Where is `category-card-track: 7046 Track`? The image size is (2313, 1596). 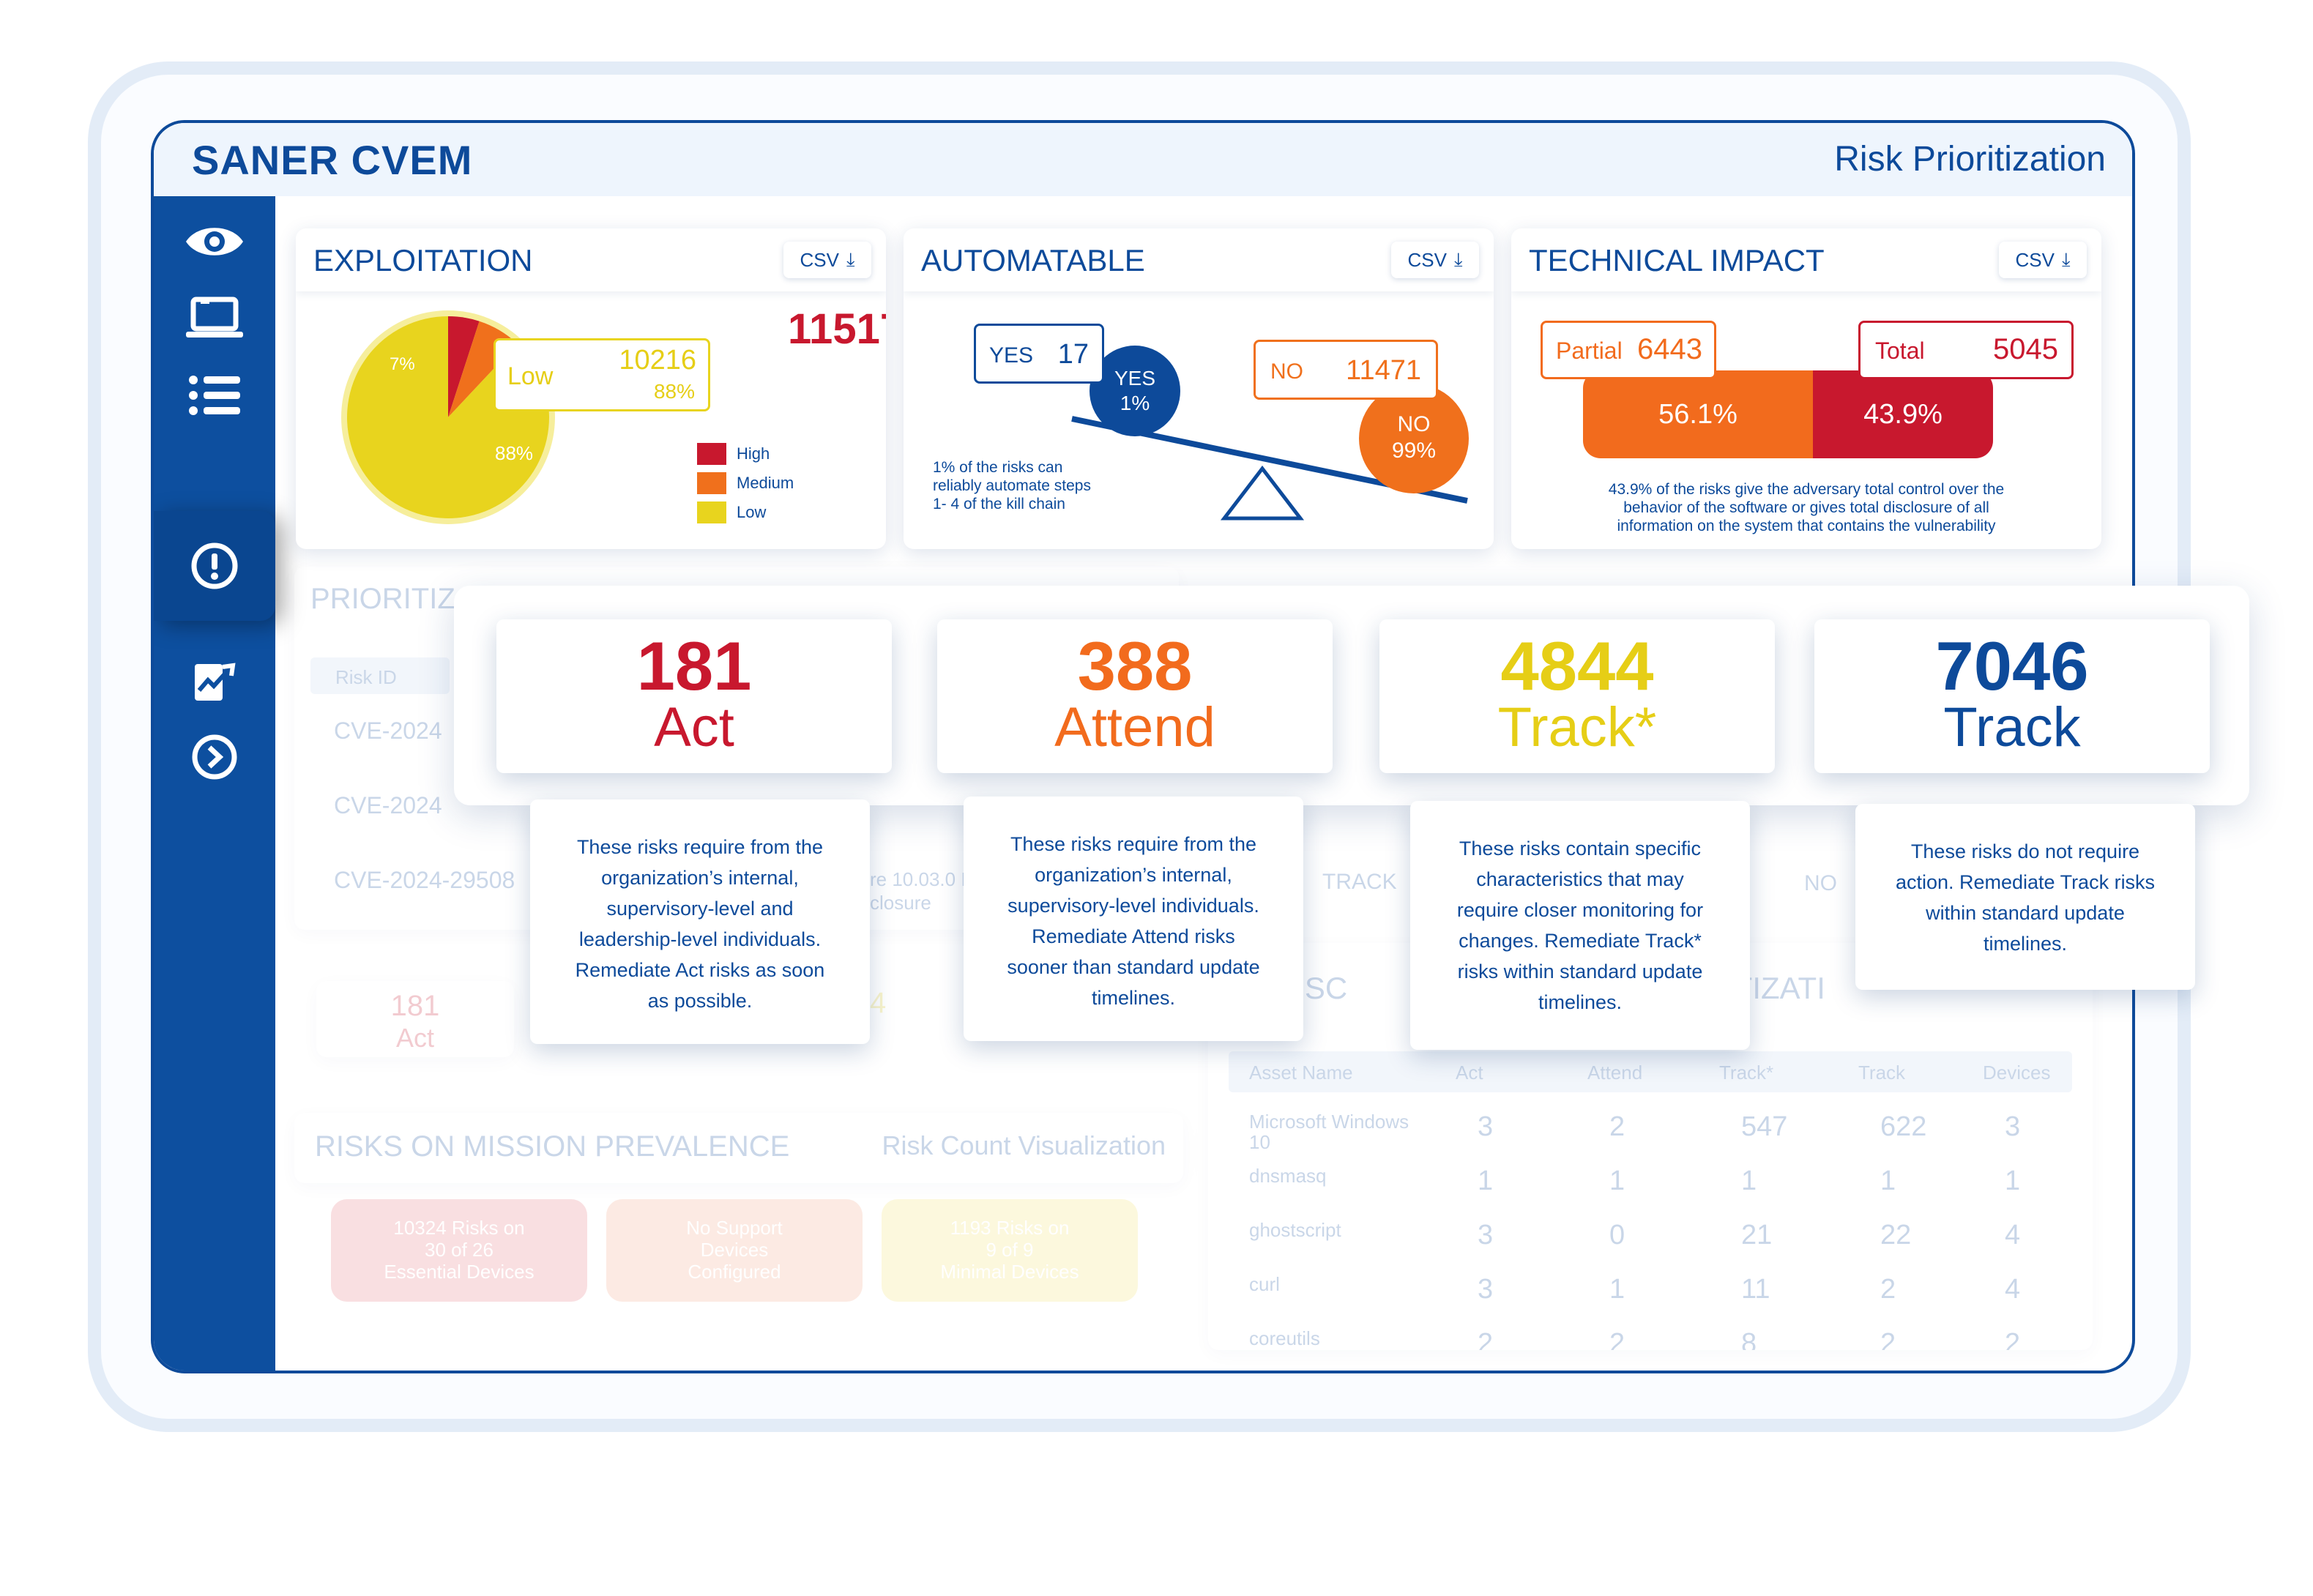
category-card-track: 7046 Track is located at coordinates (2012, 696).